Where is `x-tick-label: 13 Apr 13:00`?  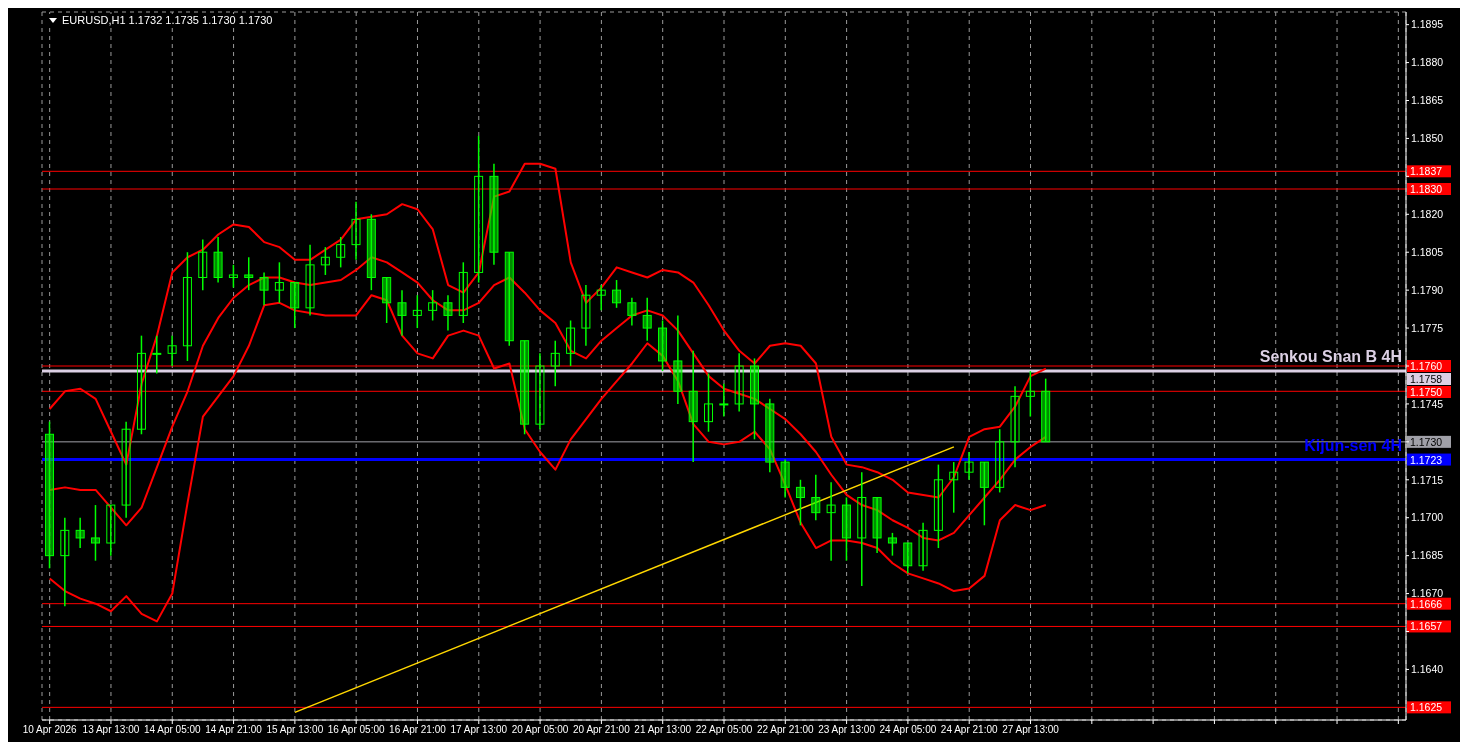 x-tick-label: 13 Apr 13:00 is located at coordinates (111, 730).